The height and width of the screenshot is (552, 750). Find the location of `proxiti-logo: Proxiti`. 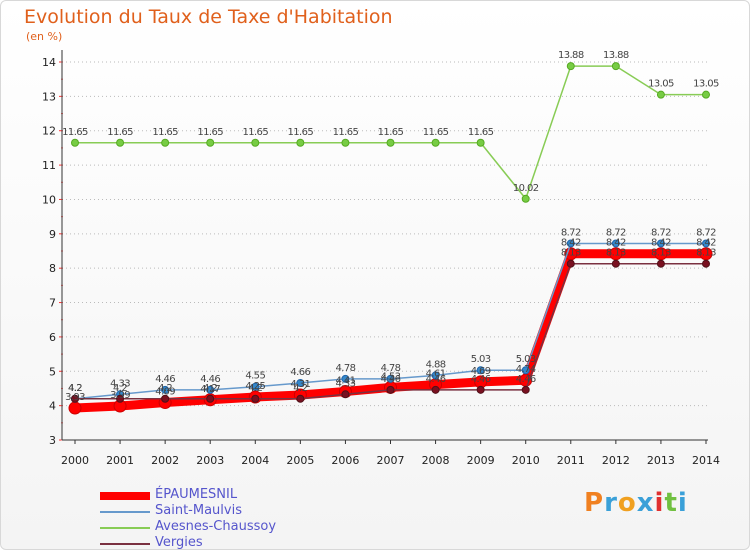

proxiti-logo: Proxiti is located at coordinates (636, 503).